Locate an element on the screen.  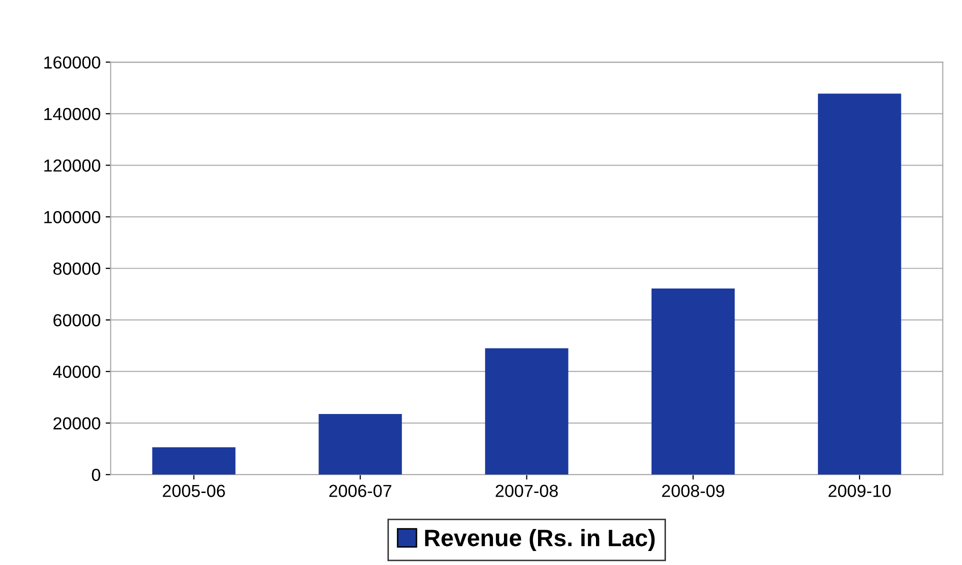
y-tick-label: 120000 is located at coordinates (72, 165).